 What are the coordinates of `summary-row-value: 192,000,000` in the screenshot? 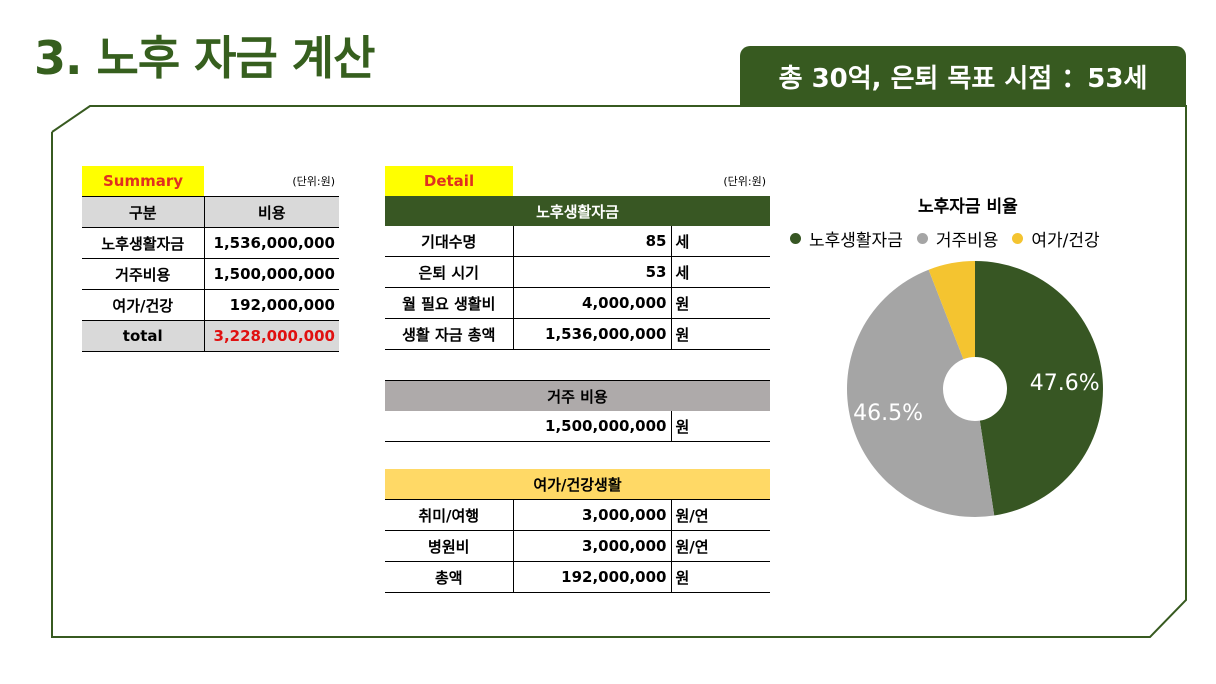 It's located at (271, 305).